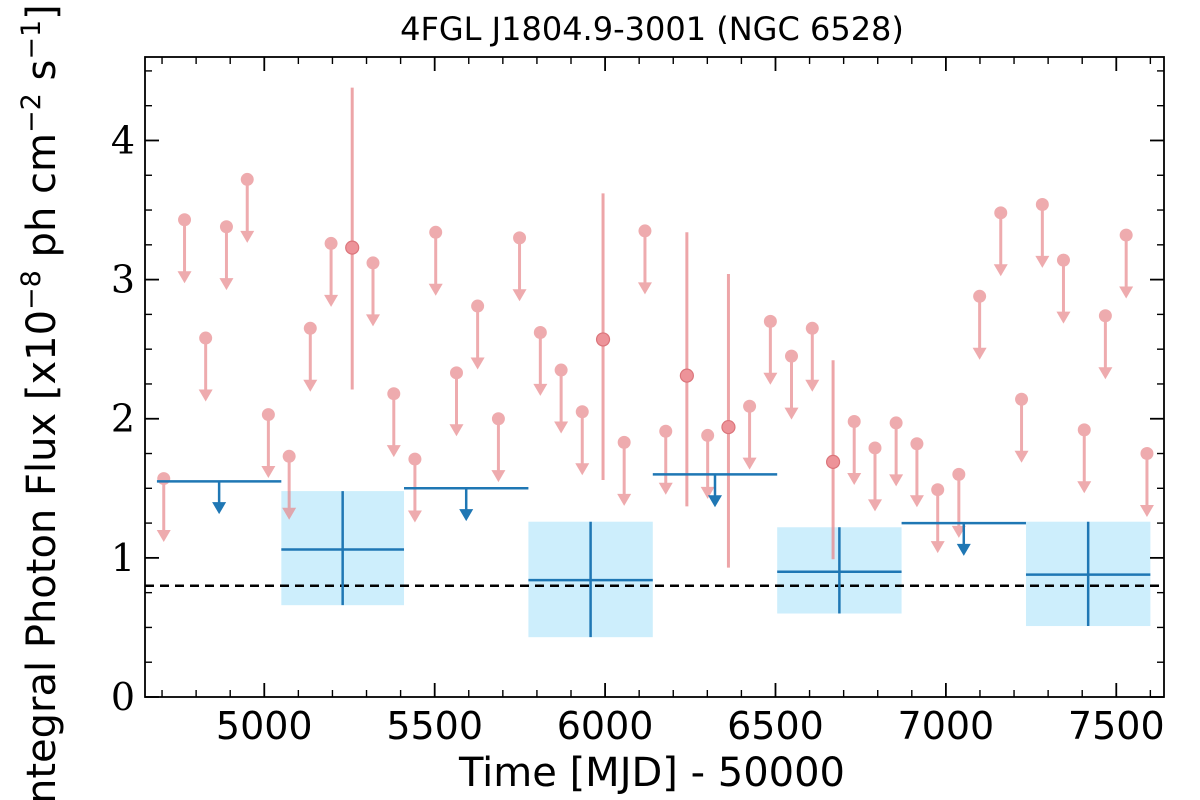 The height and width of the screenshot is (800, 1200). What do you see at coordinates (946, 726) in the screenshot?
I see `x-tick-label: 7000` at bounding box center [946, 726].